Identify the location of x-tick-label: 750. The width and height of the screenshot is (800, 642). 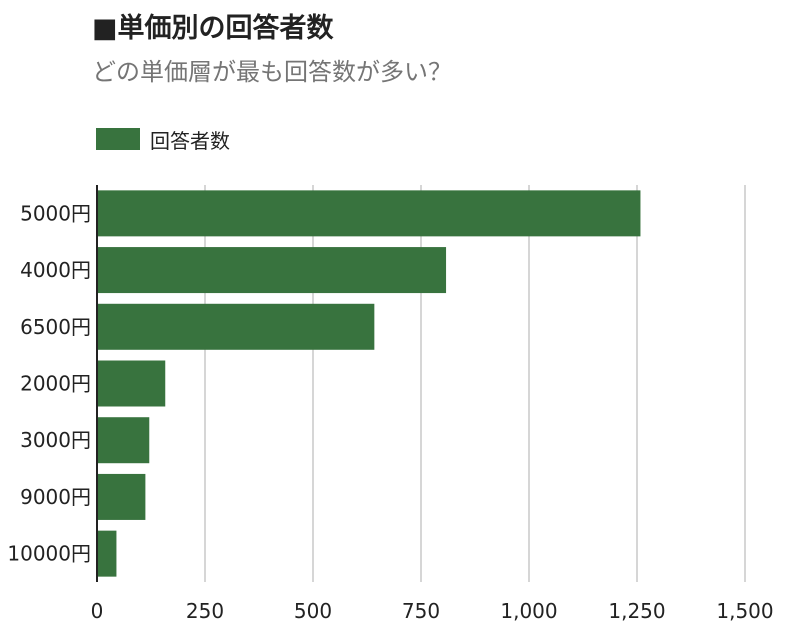
(421, 611).